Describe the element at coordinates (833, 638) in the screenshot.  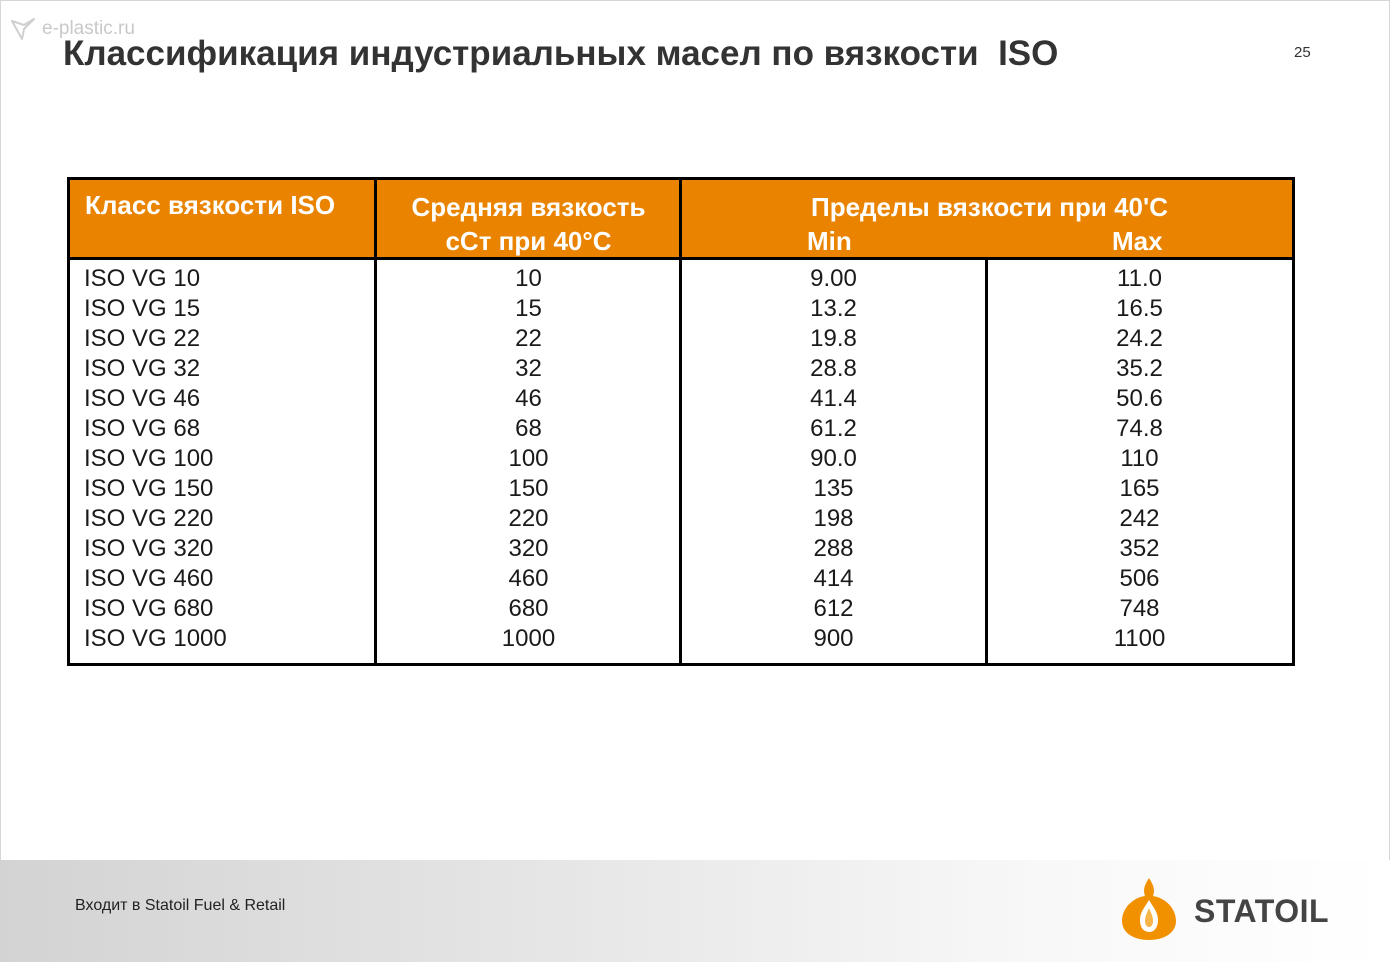
I see `table-cell-min: 900` at that location.